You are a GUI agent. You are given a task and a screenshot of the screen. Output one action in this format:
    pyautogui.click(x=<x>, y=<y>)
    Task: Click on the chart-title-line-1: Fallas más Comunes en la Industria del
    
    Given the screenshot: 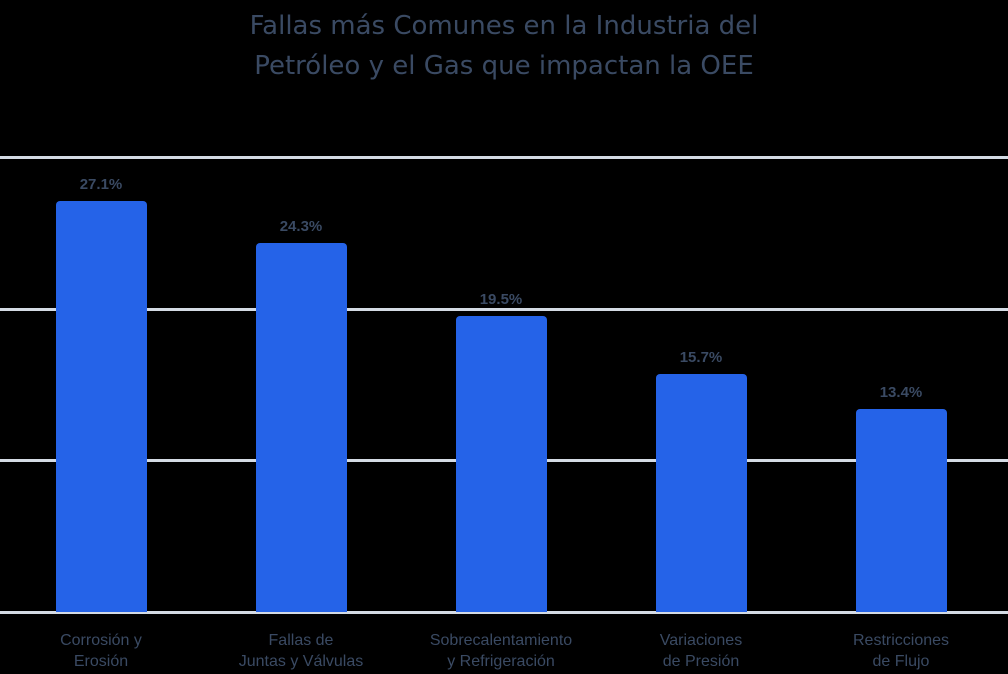 What is the action you would take?
    pyautogui.click(x=504, y=26)
    